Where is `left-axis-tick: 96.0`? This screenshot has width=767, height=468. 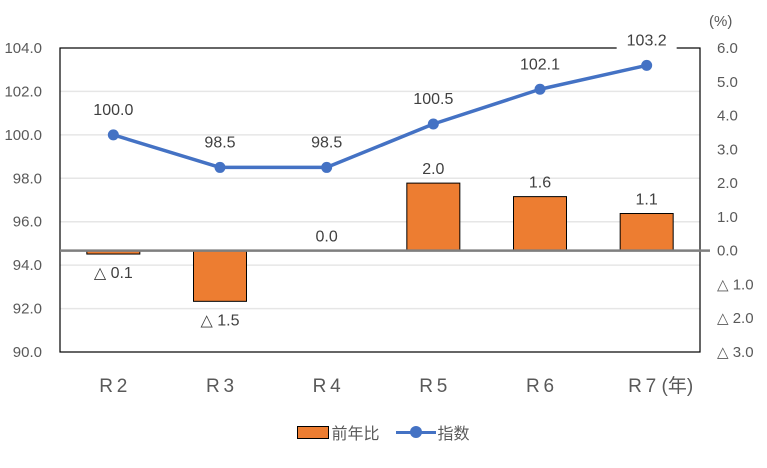 left-axis-tick: 96.0 is located at coordinates (27, 222).